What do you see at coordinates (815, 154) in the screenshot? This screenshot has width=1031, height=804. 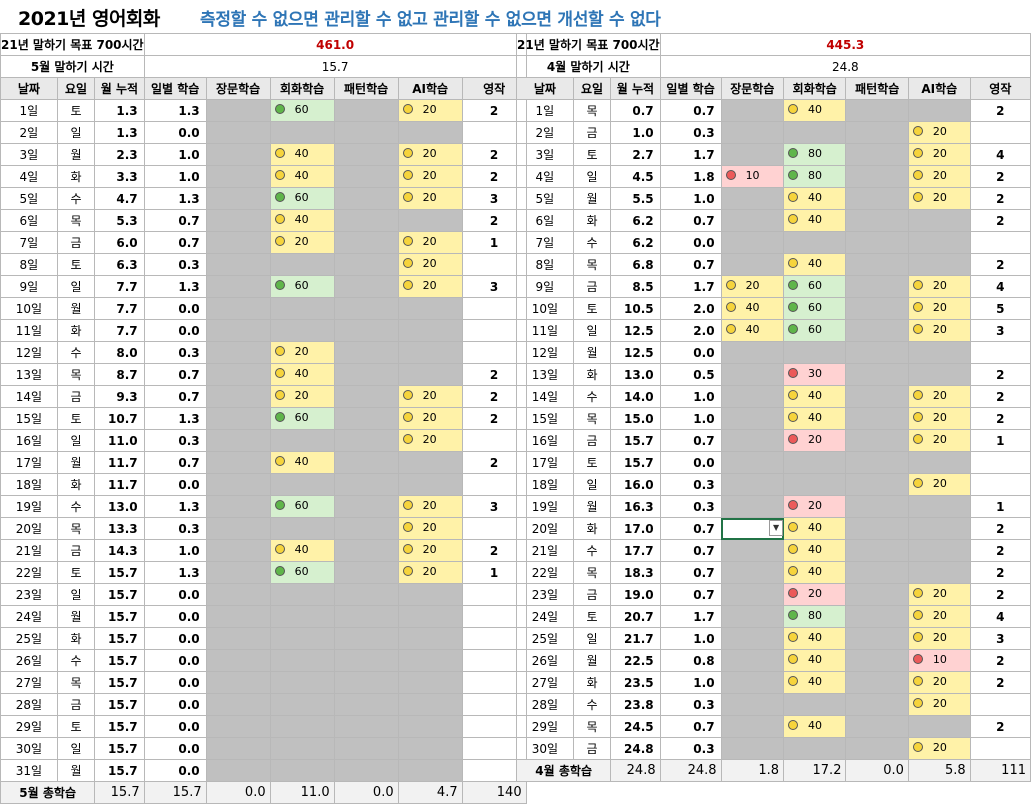 I see `conv-study-cell: 80` at bounding box center [815, 154].